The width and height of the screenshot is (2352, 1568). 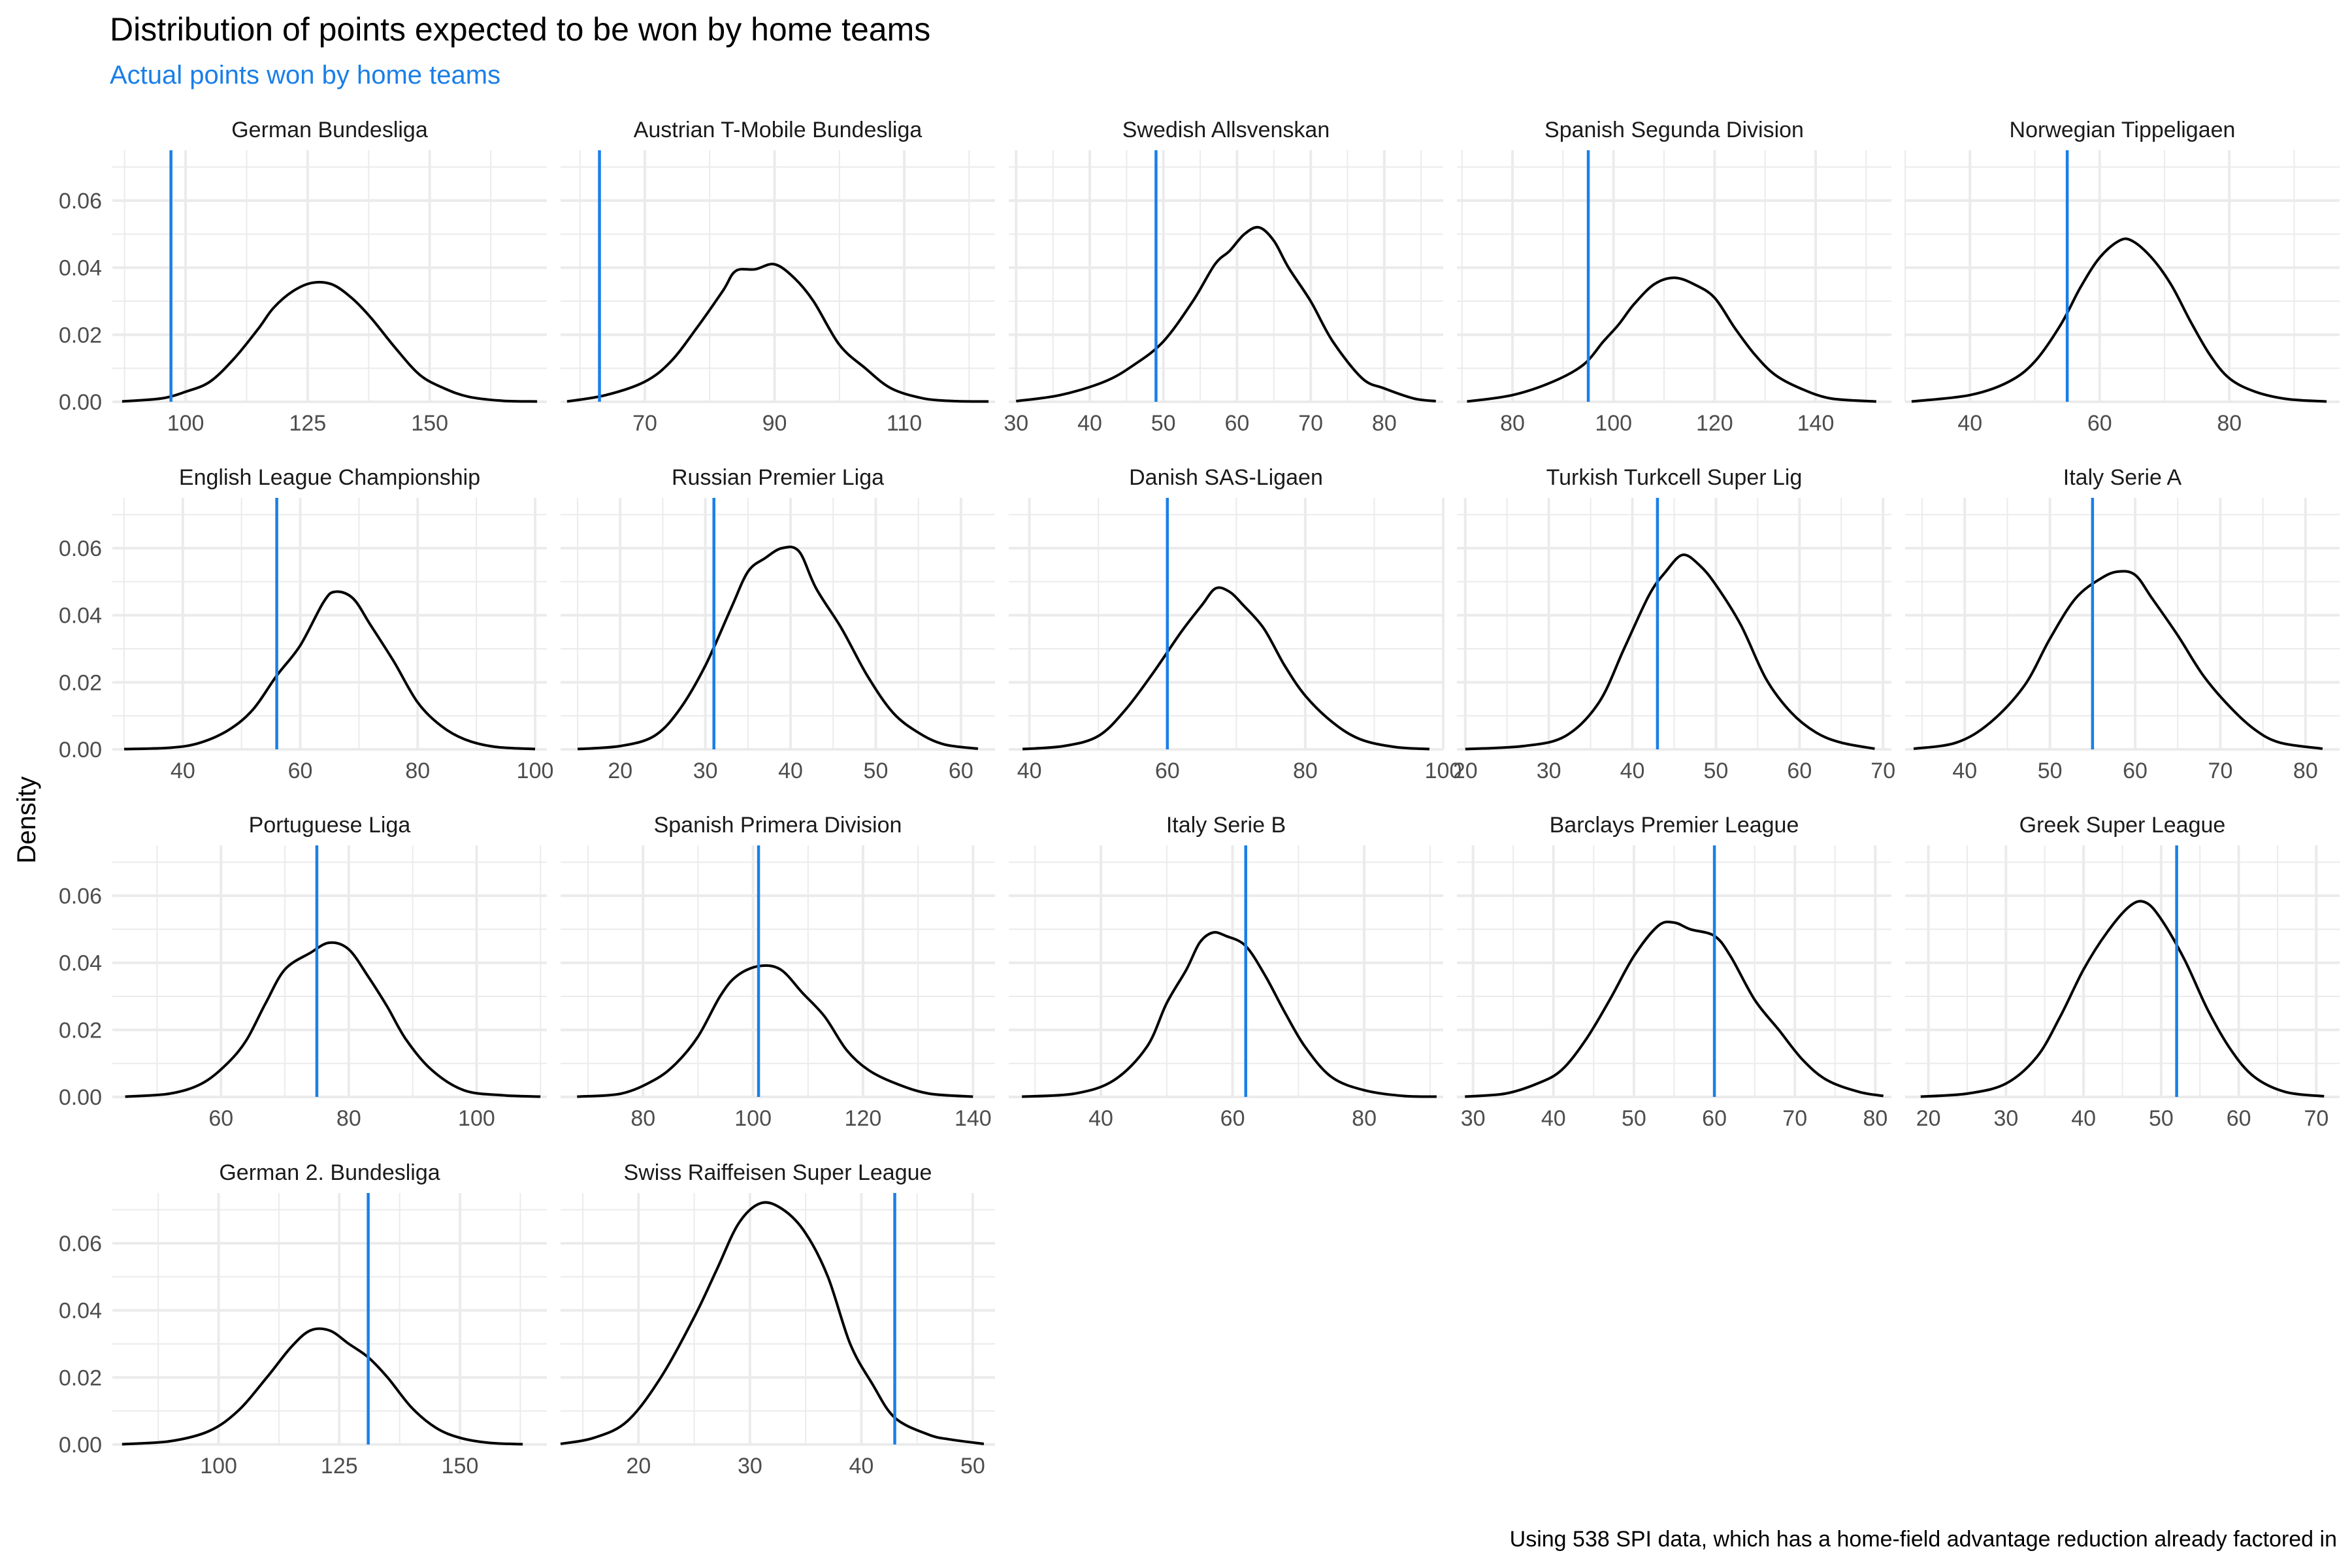 I want to click on x-tick-label: 125, so click(x=339, y=1466).